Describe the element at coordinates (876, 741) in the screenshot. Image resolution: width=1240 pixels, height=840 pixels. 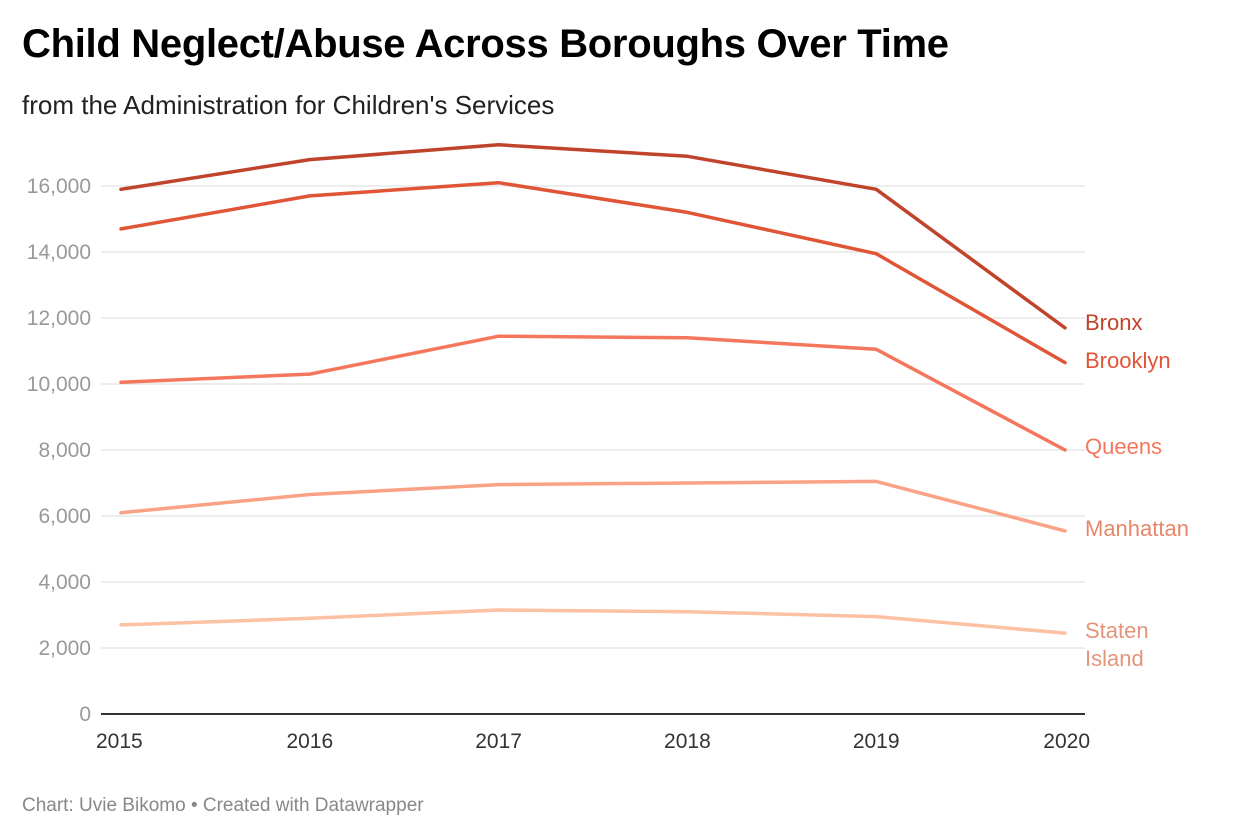
I see `x-tick-label: 2019` at that location.